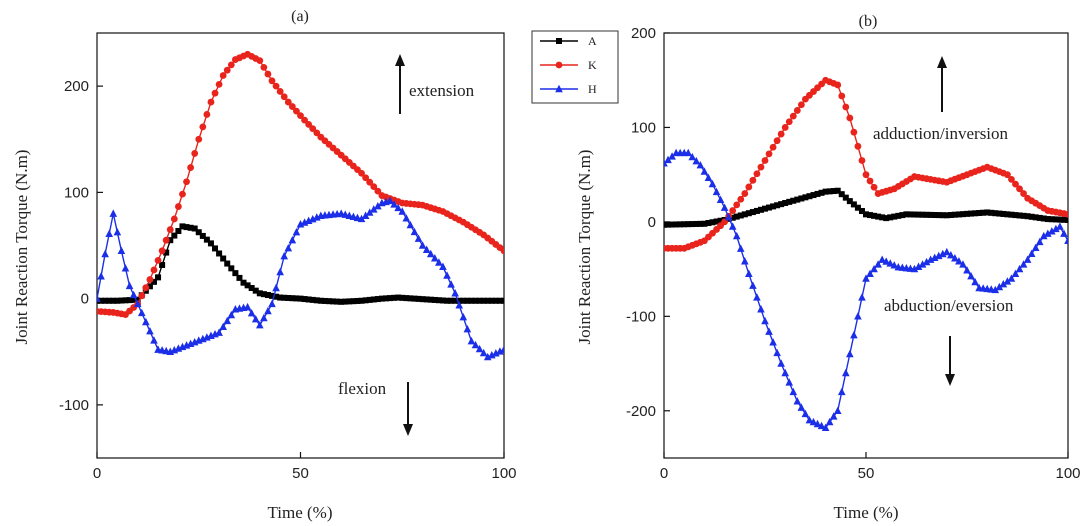 This screenshot has height=526, width=1092. Describe the element at coordinates (400, 84) in the screenshot. I see `extension-arrow-icon` at that location.